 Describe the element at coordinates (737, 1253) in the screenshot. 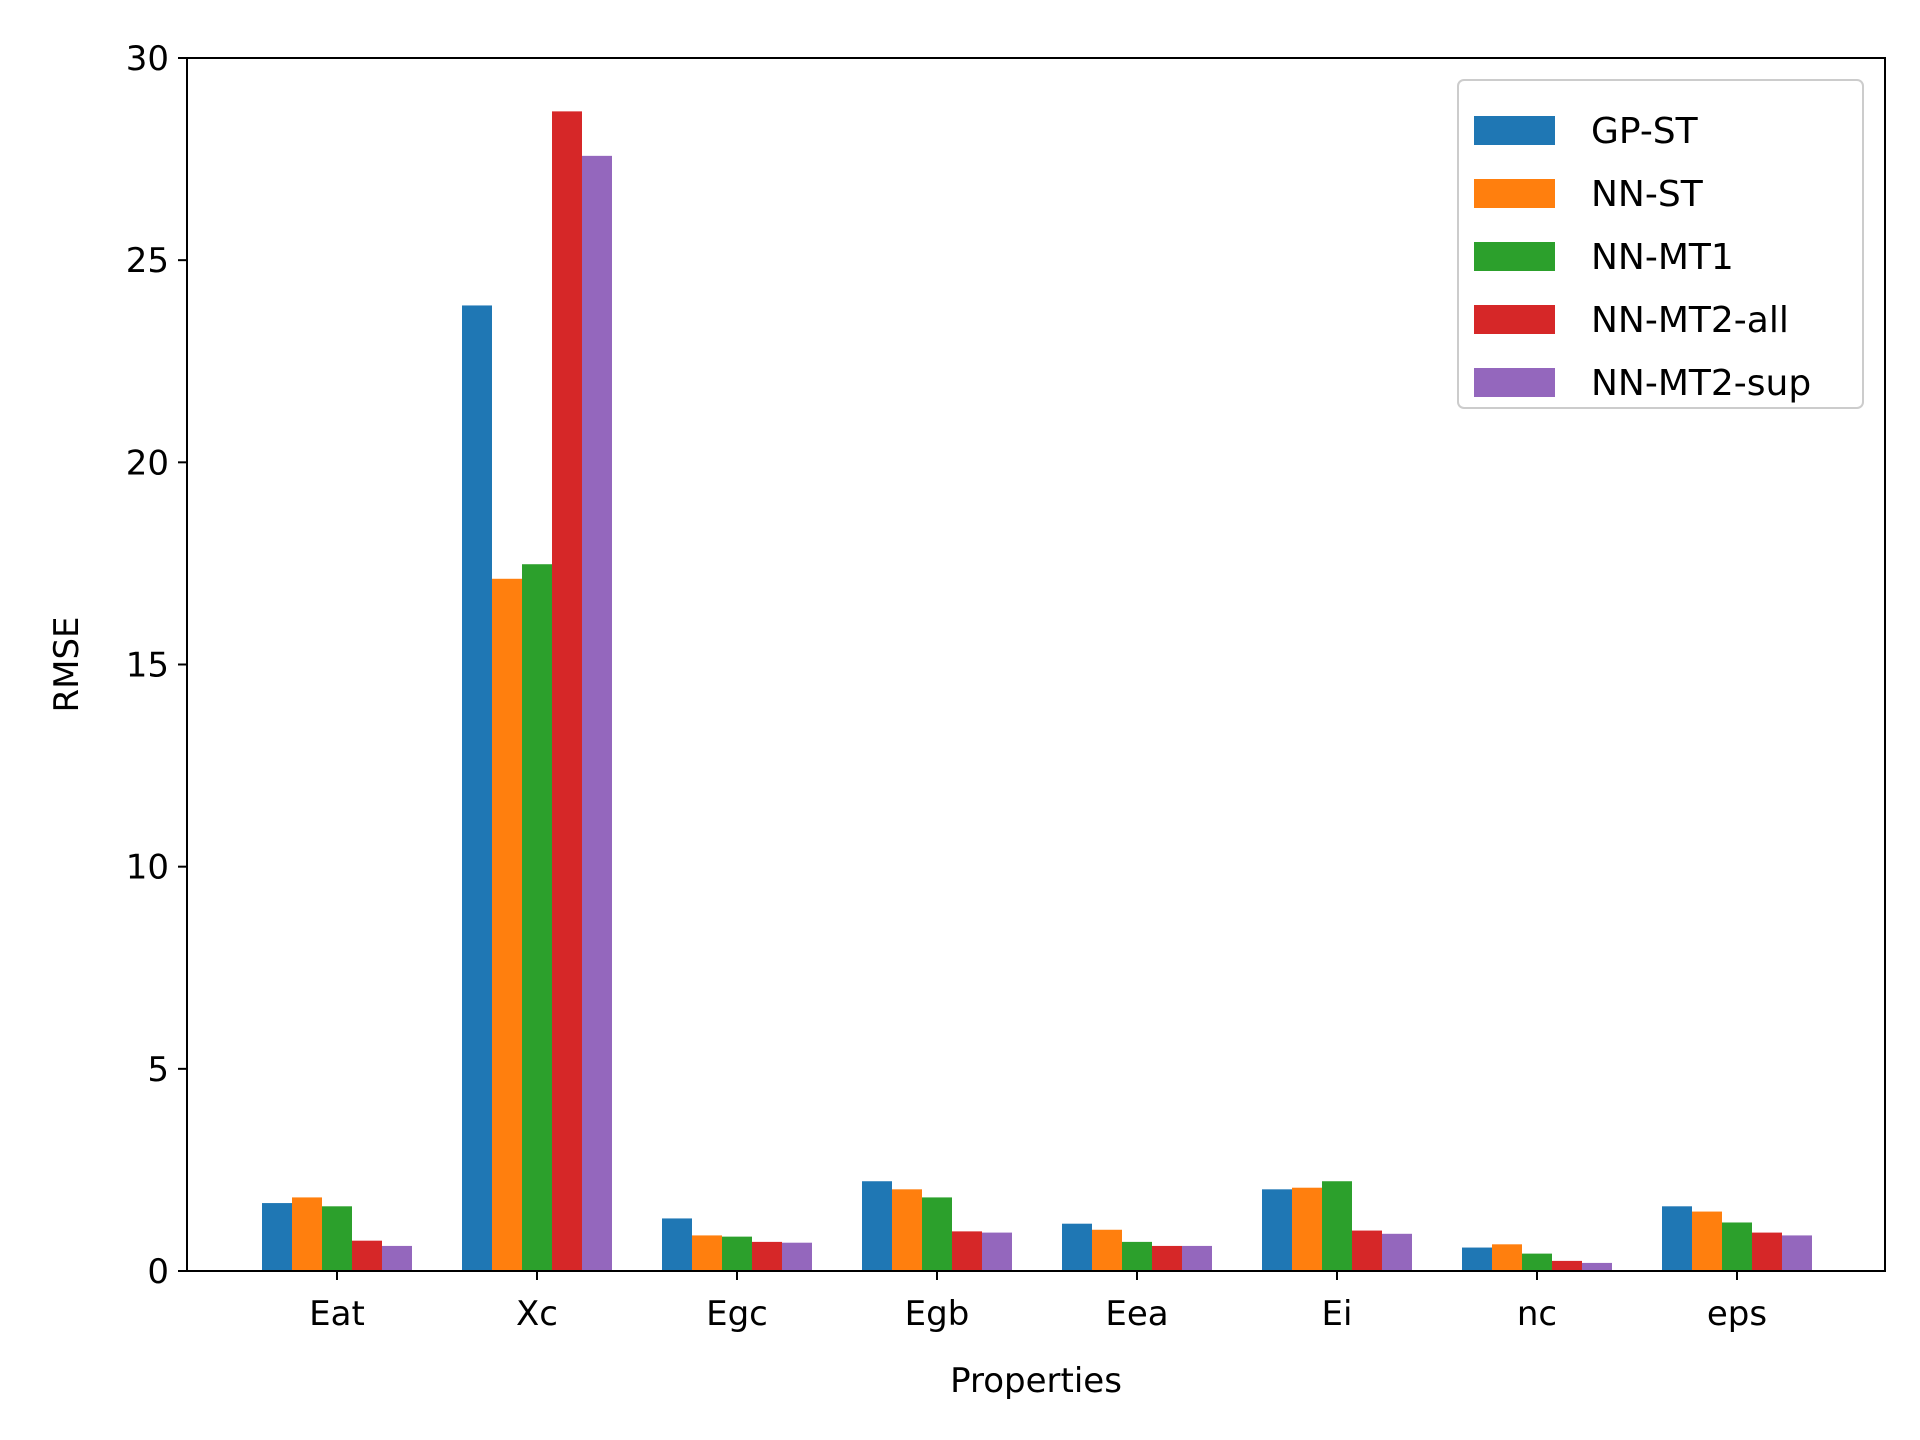

I see `bar-Egc-NN-MT1` at that location.